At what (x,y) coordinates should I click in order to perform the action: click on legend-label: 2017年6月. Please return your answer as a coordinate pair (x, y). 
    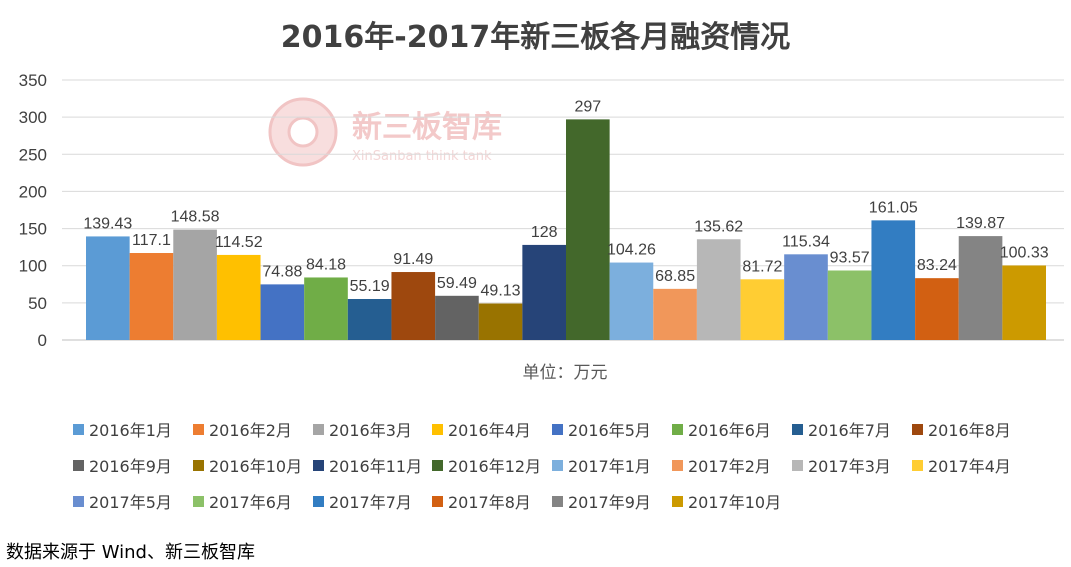
    Looking at the image, I should click on (250, 502).